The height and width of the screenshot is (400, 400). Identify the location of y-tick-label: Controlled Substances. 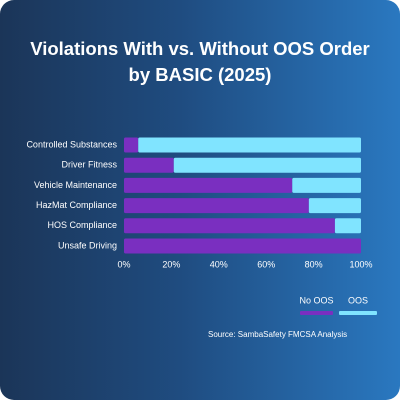
(71, 144).